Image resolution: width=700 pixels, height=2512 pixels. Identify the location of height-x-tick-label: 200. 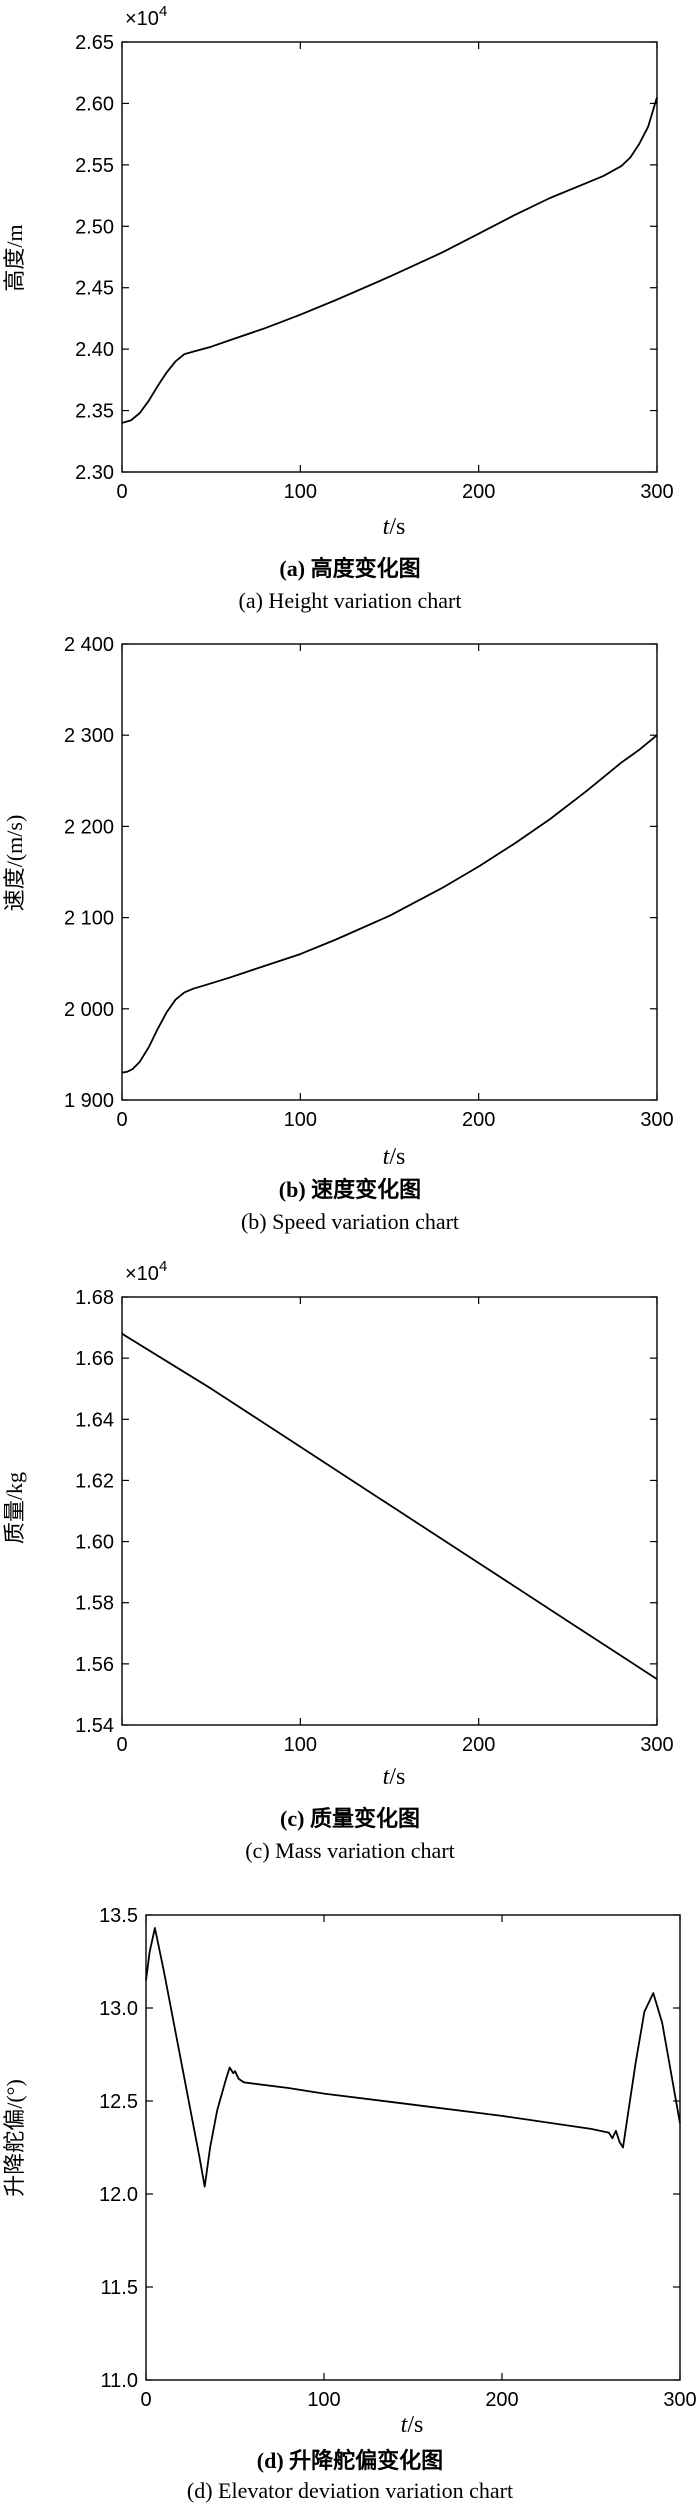
(478, 492).